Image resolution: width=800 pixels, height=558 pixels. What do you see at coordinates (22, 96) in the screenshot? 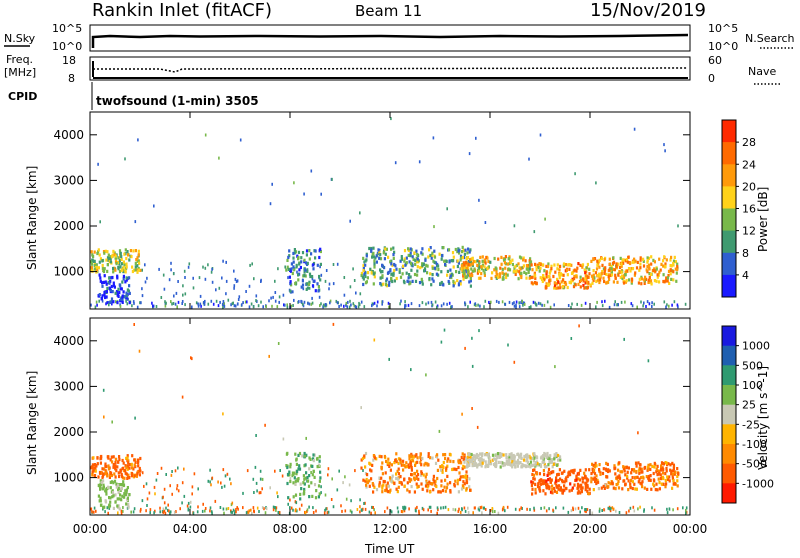
I see `cpid-label: CPID` at bounding box center [22, 96].